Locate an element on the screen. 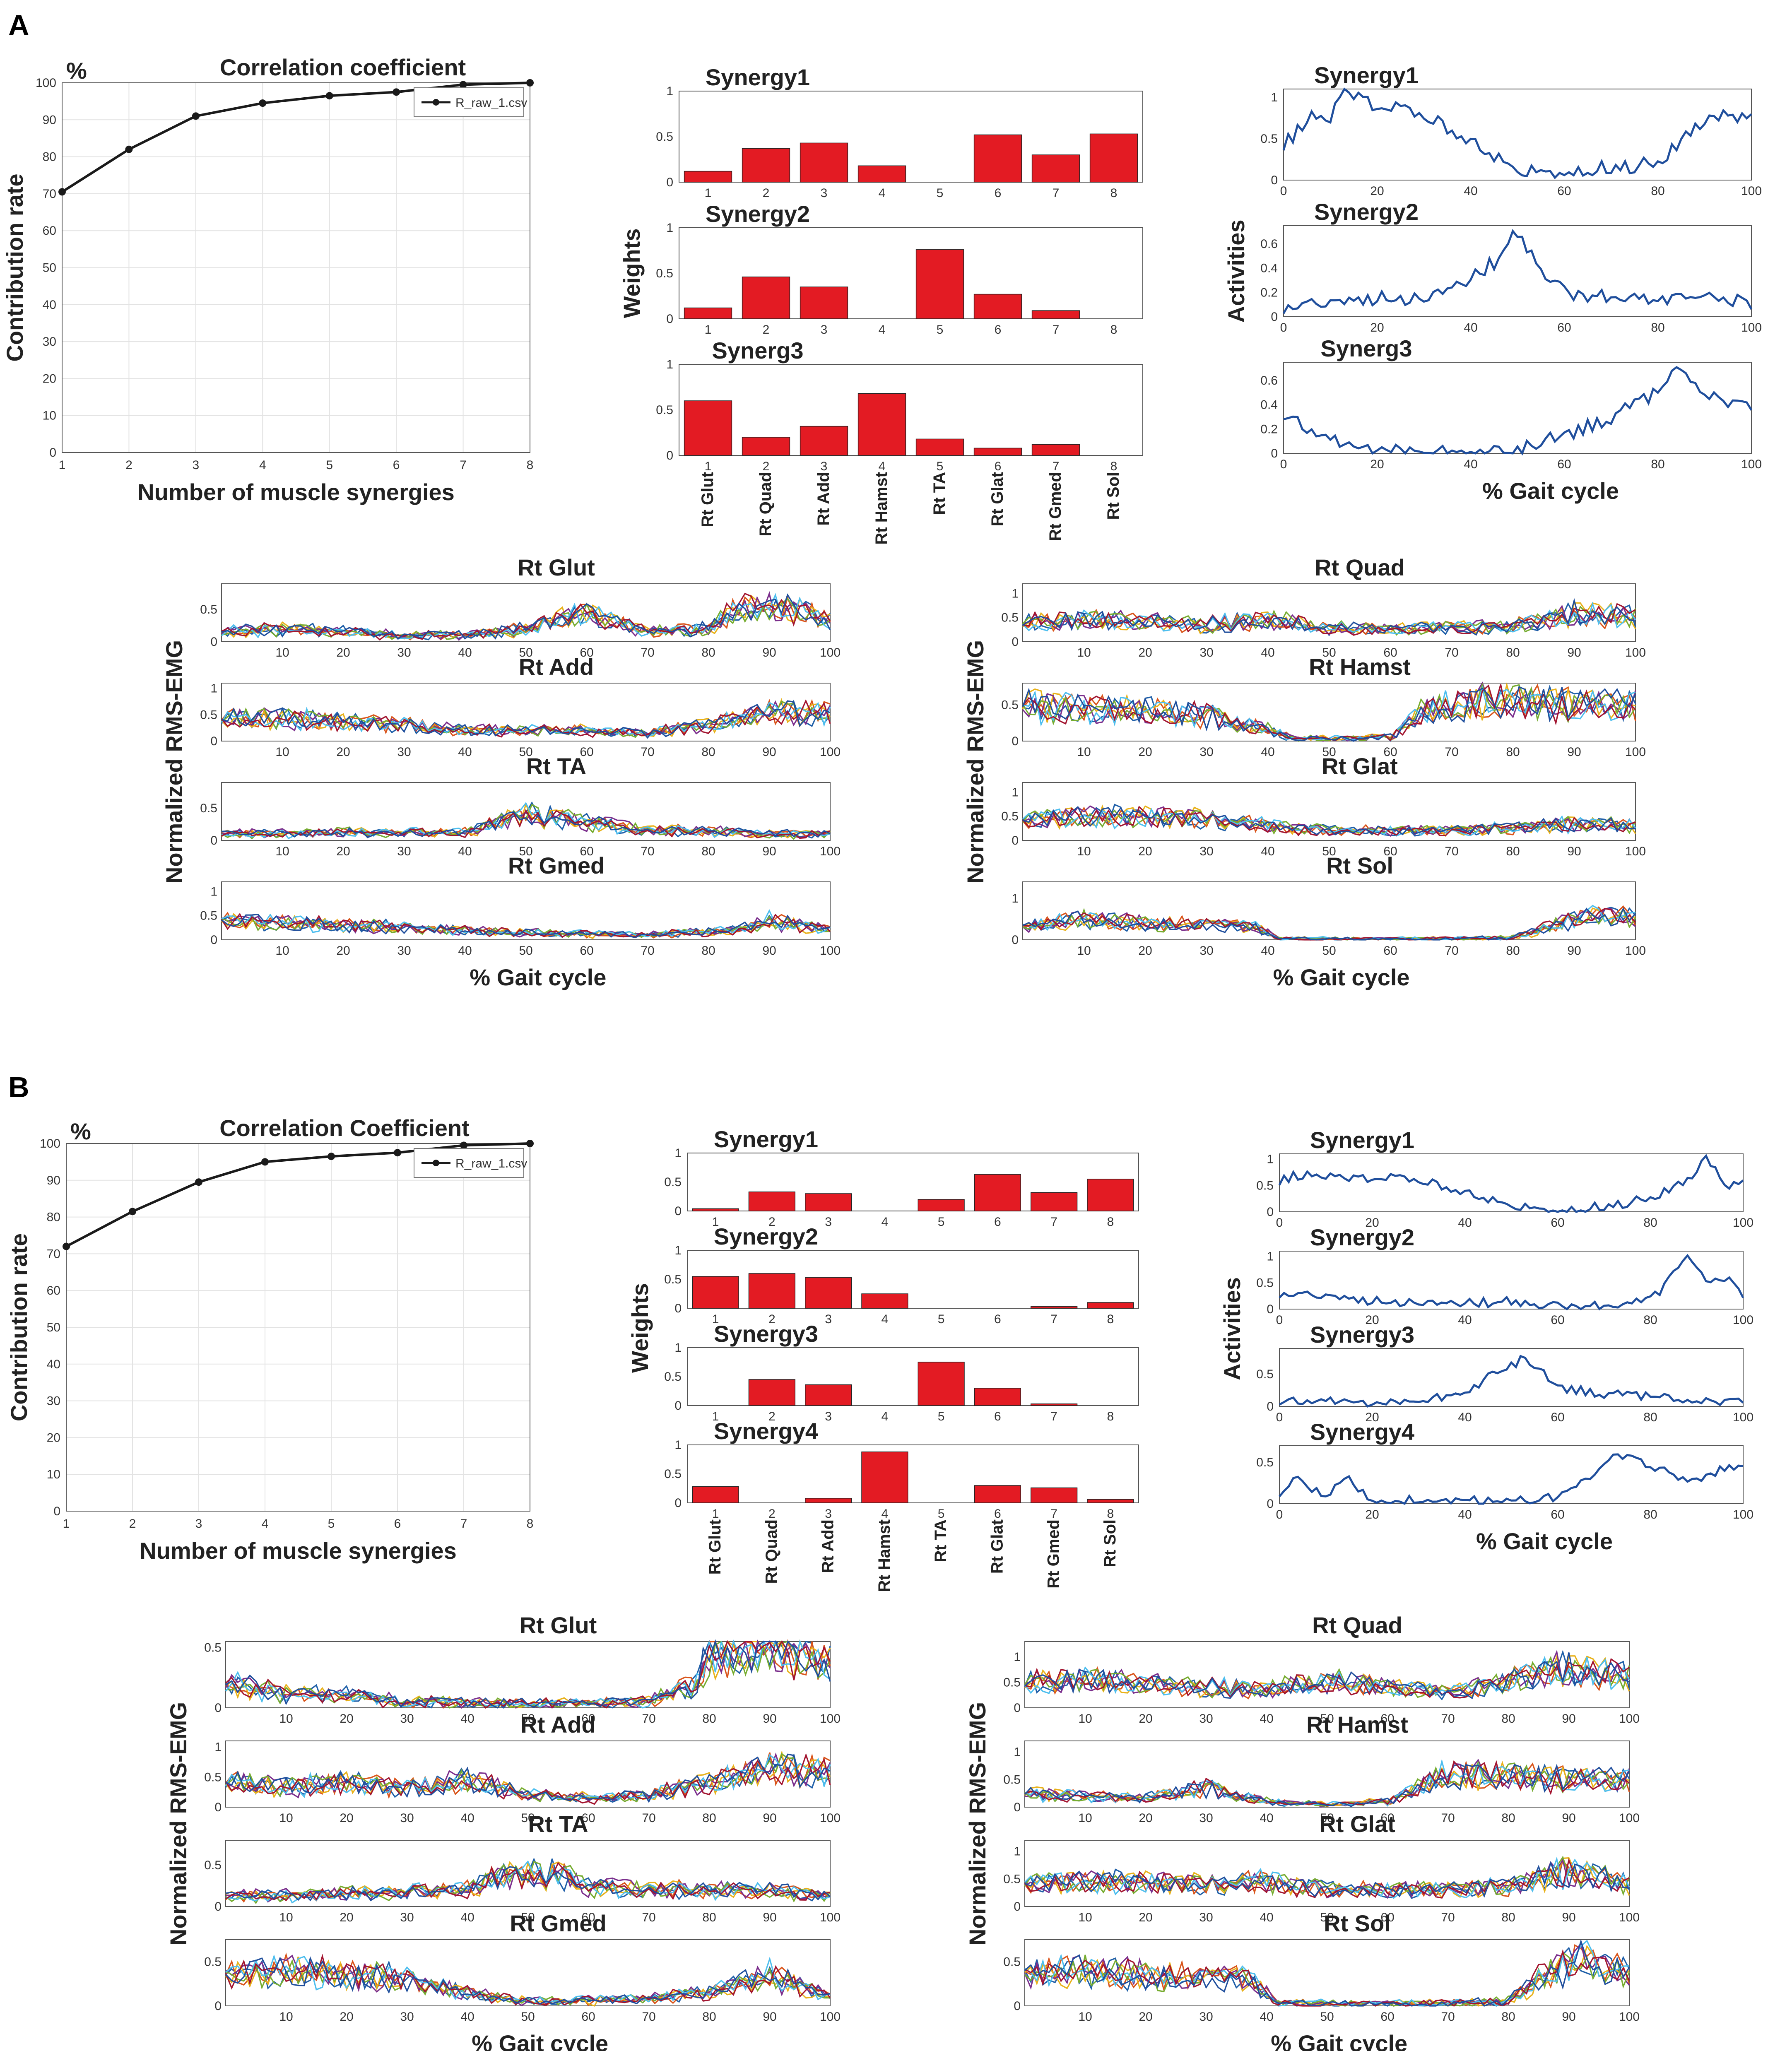  muscle-title: Rt Quad is located at coordinates (1360, 567).